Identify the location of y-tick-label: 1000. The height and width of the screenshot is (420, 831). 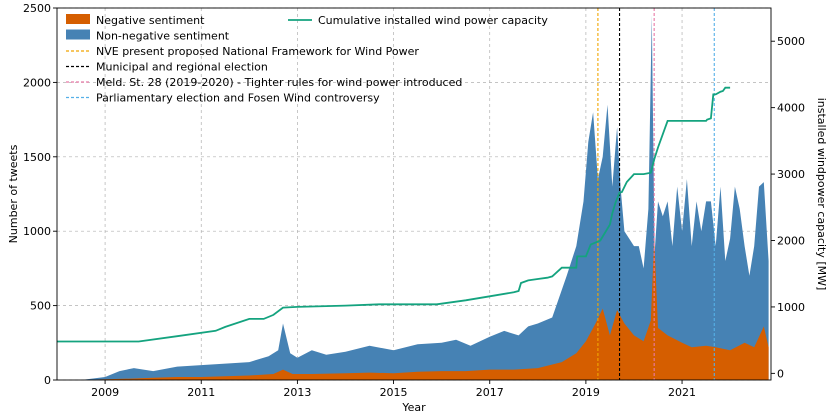
(37, 231).